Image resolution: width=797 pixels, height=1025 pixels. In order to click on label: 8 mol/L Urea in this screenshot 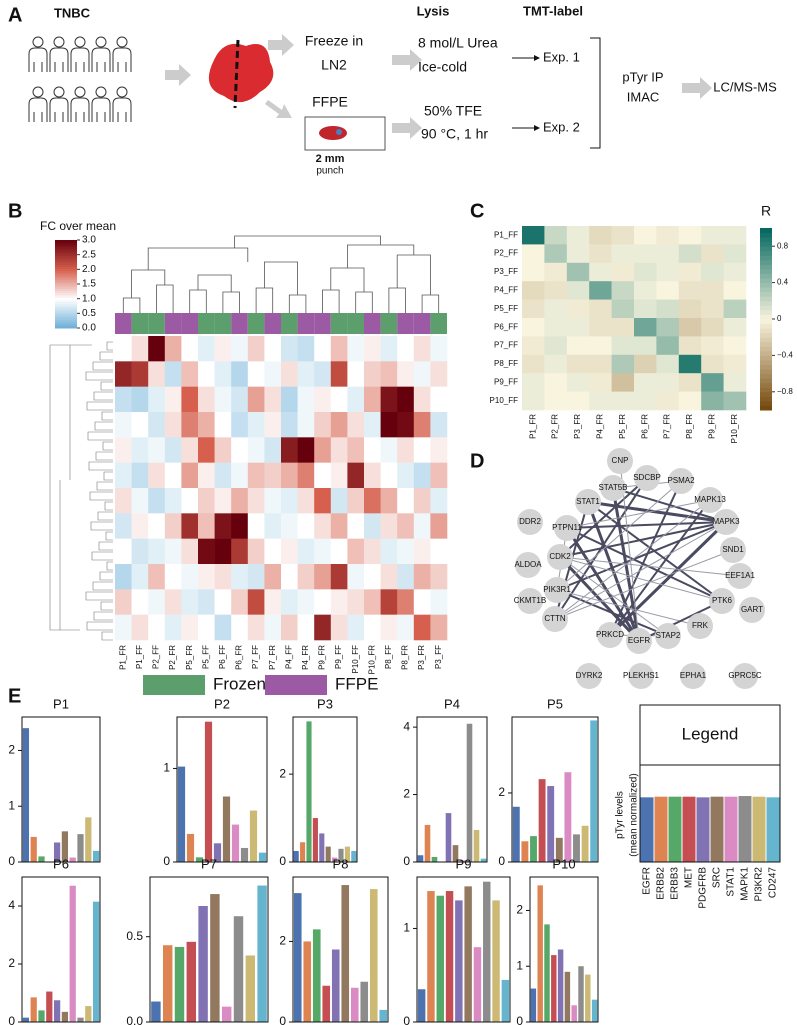, I will do `click(458, 43)`.